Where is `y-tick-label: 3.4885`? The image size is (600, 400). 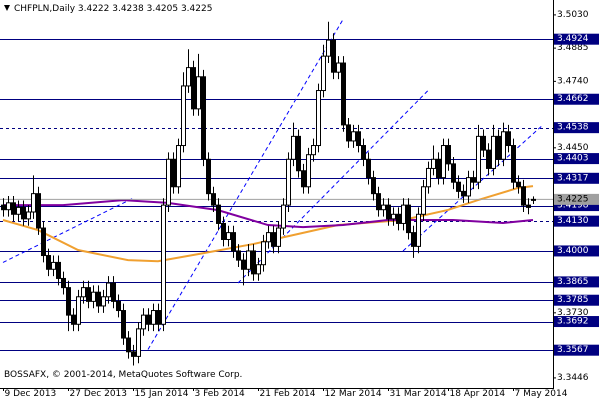
y-tick-label: 3.4885 is located at coordinates (573, 48).